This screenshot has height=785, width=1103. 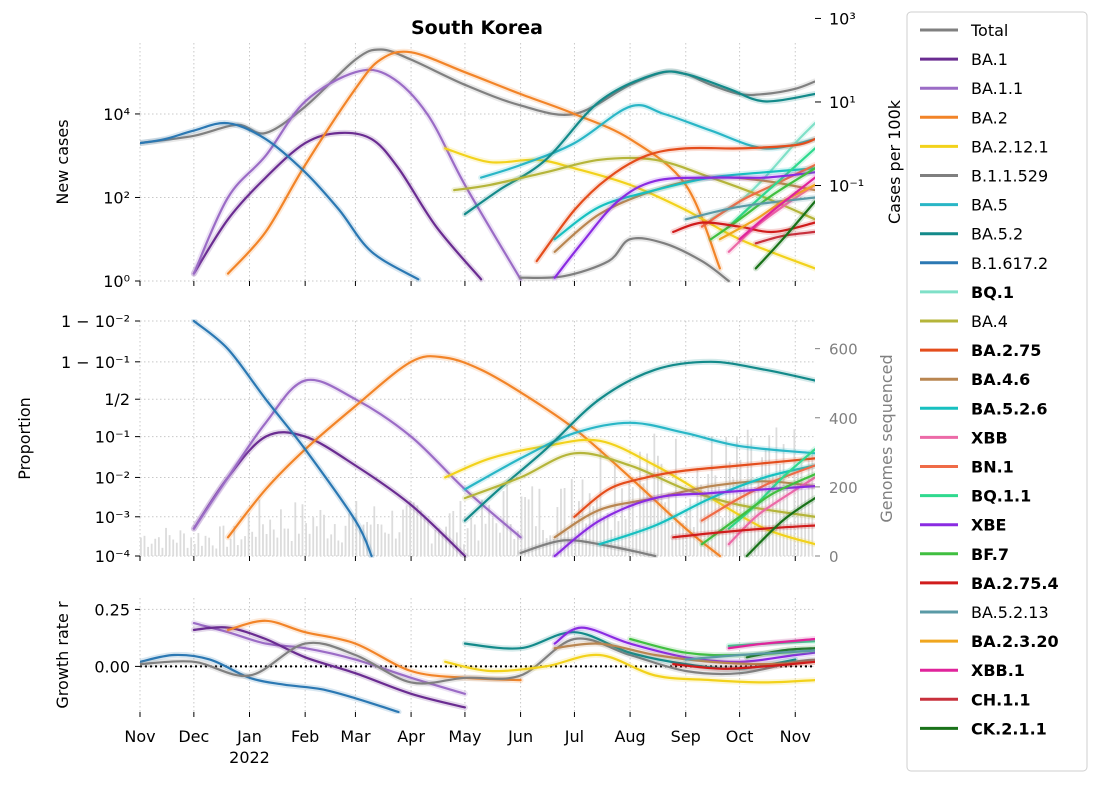 I want to click on series-line-xbb, so click(x=771, y=218).